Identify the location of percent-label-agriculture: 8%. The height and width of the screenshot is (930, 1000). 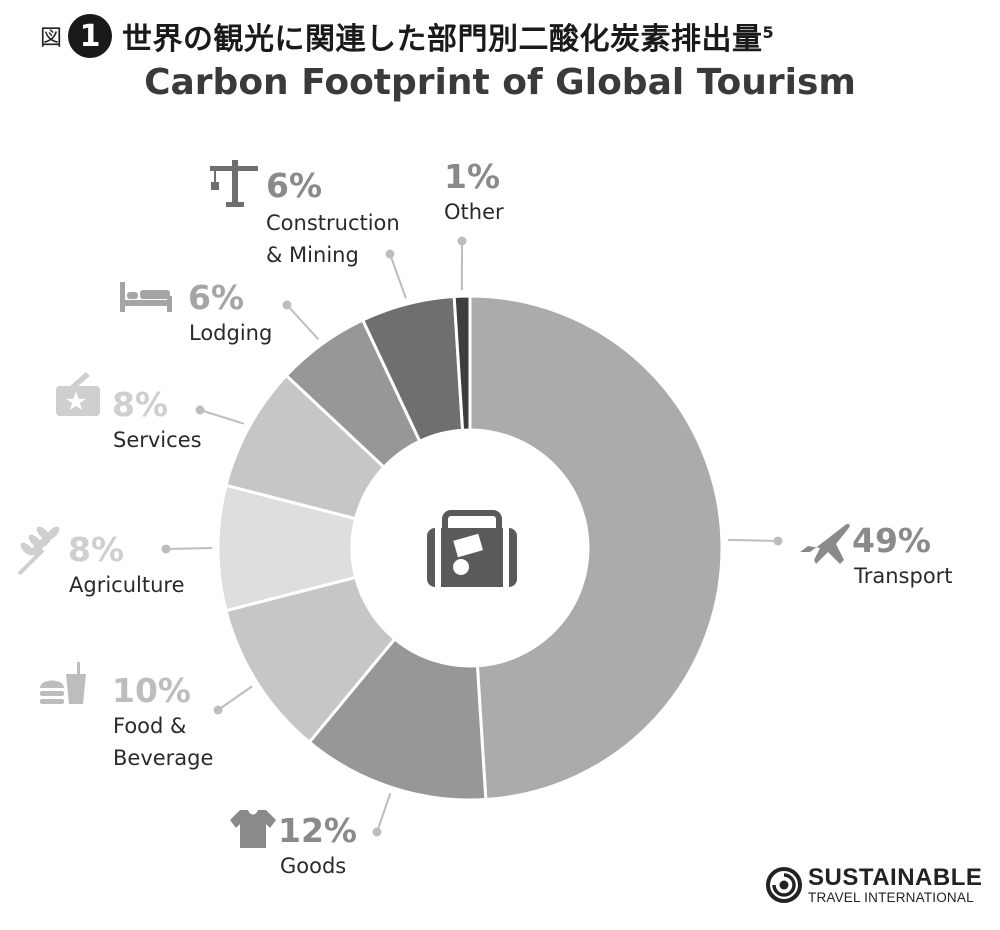
(96, 549).